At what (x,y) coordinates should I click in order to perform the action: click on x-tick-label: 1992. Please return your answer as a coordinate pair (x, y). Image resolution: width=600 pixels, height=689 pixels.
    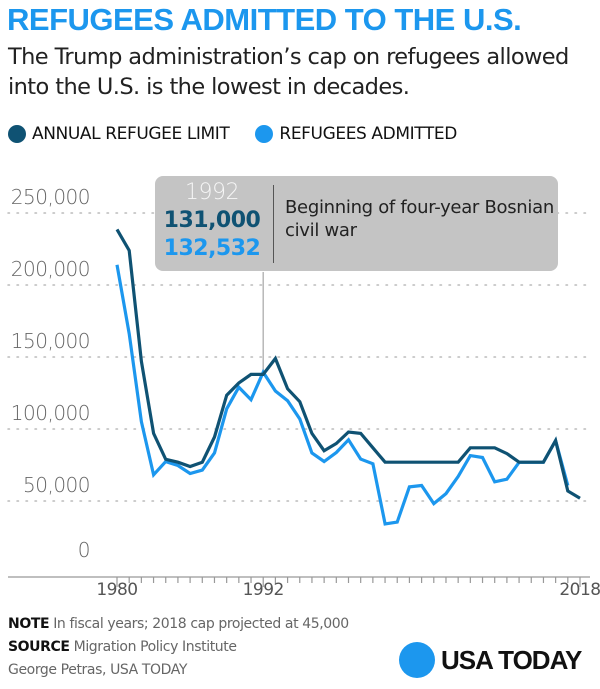
    Looking at the image, I should click on (263, 590).